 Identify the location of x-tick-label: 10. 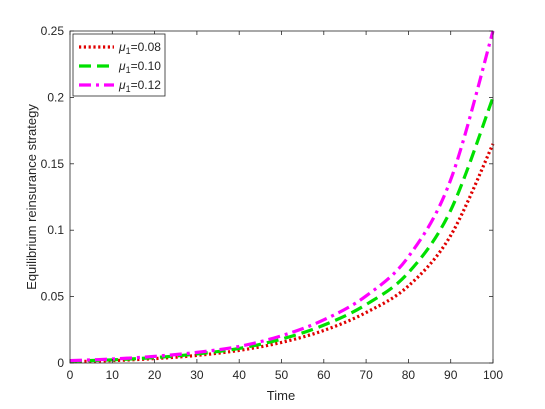
(113, 375).